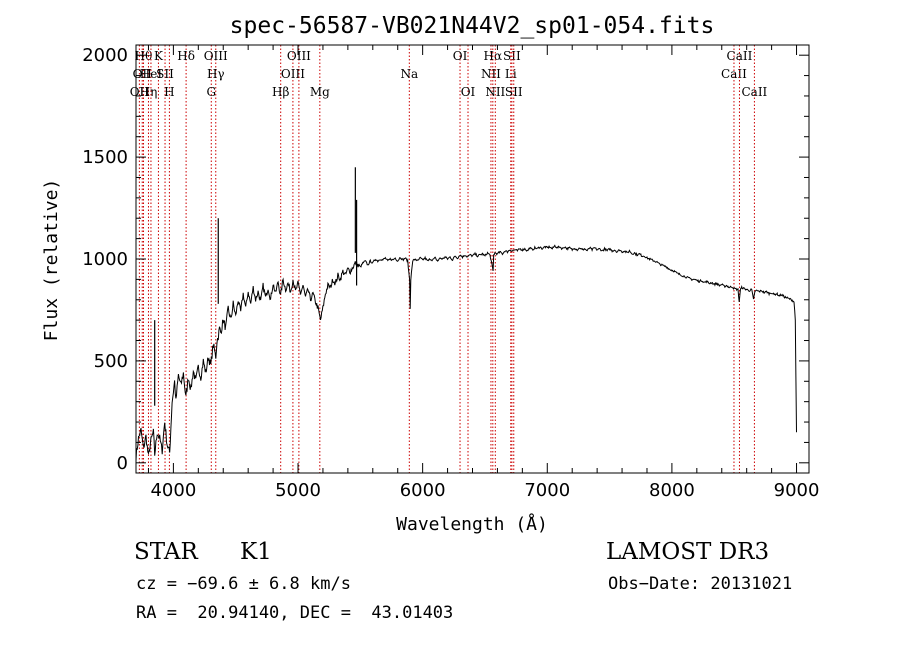 The height and width of the screenshot is (649, 900). What do you see at coordinates (186, 56) in the screenshot?
I see `line-label-hδ: Hδ` at bounding box center [186, 56].